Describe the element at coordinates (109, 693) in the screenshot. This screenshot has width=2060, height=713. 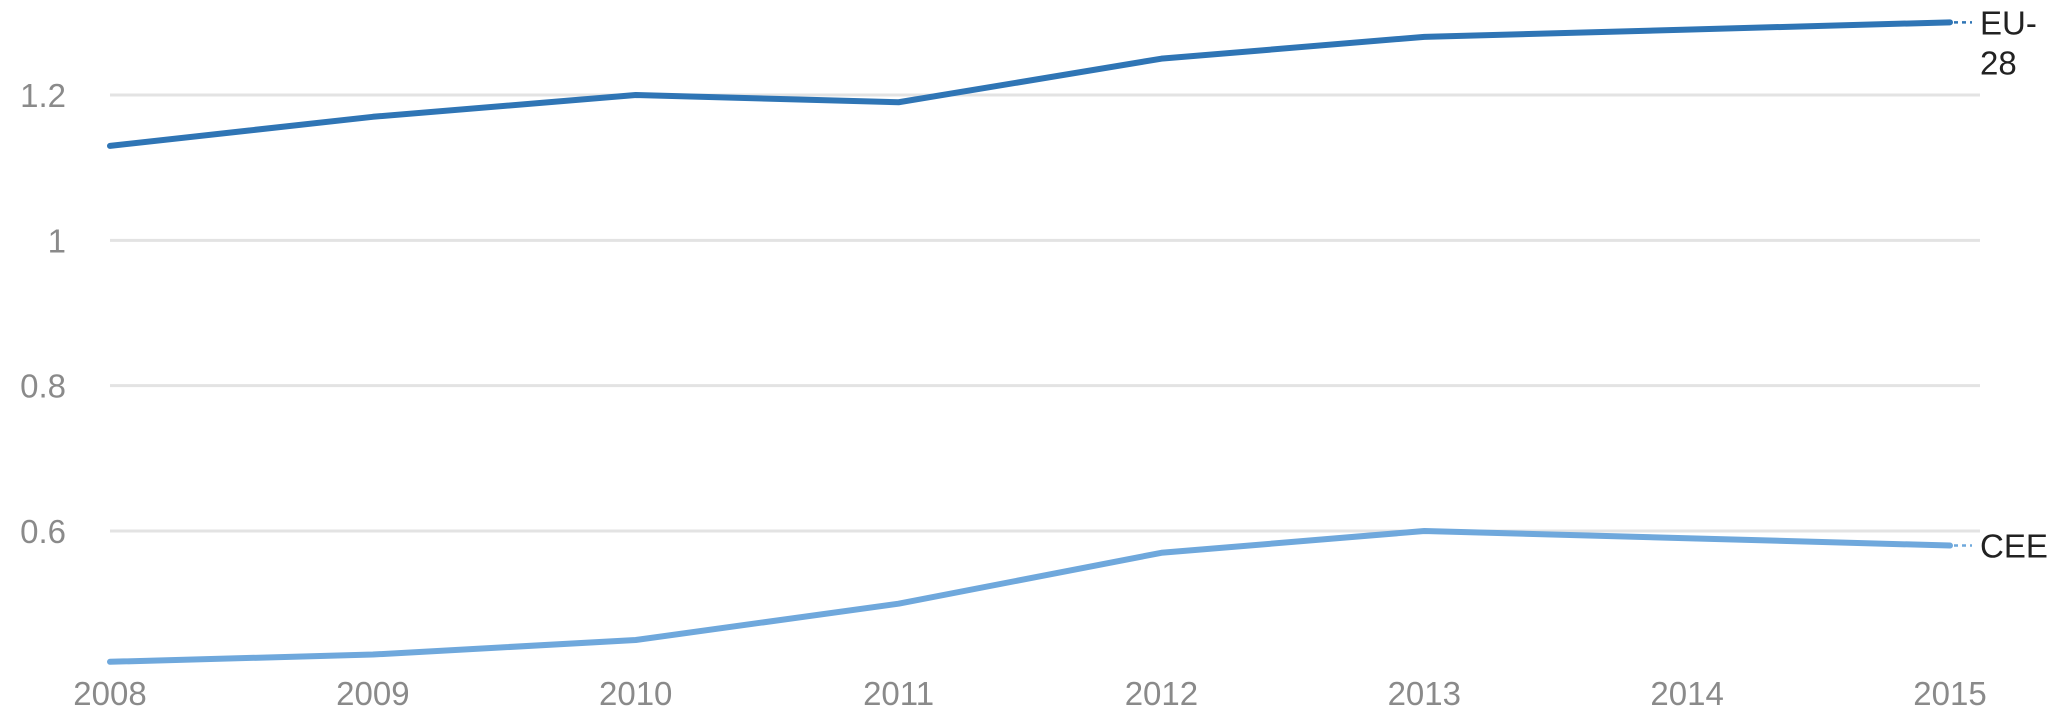
I see `x-tick-label: 2008` at that location.